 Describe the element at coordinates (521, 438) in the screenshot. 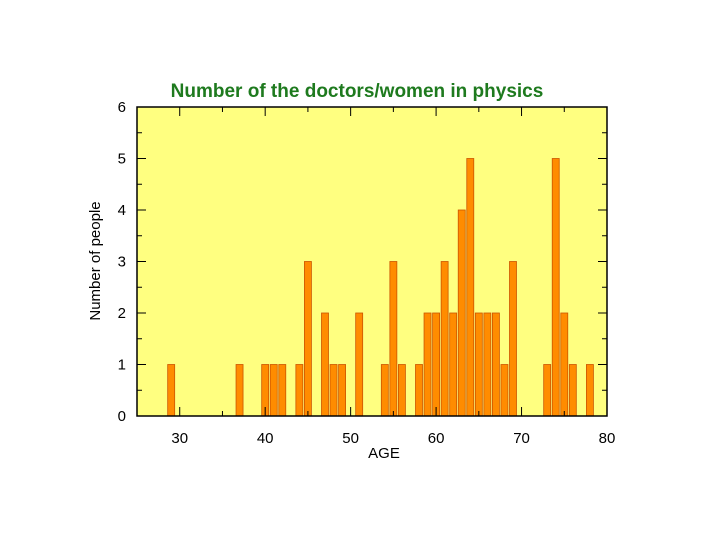

I see `x-tick-label-70: 70` at that location.